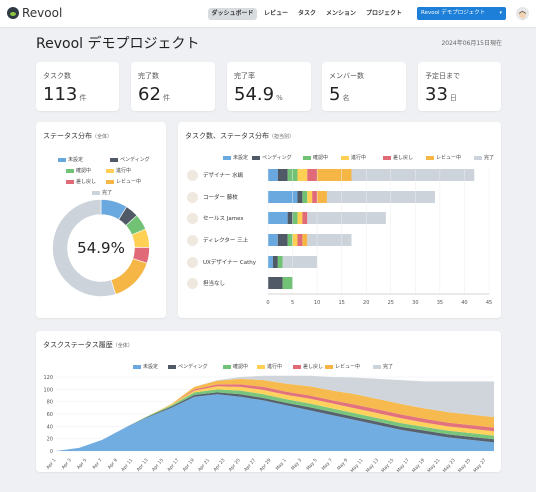 The height and width of the screenshot is (492, 536). Describe the element at coordinates (50, 415) in the screenshot. I see `y-tick-label: 60` at that location.